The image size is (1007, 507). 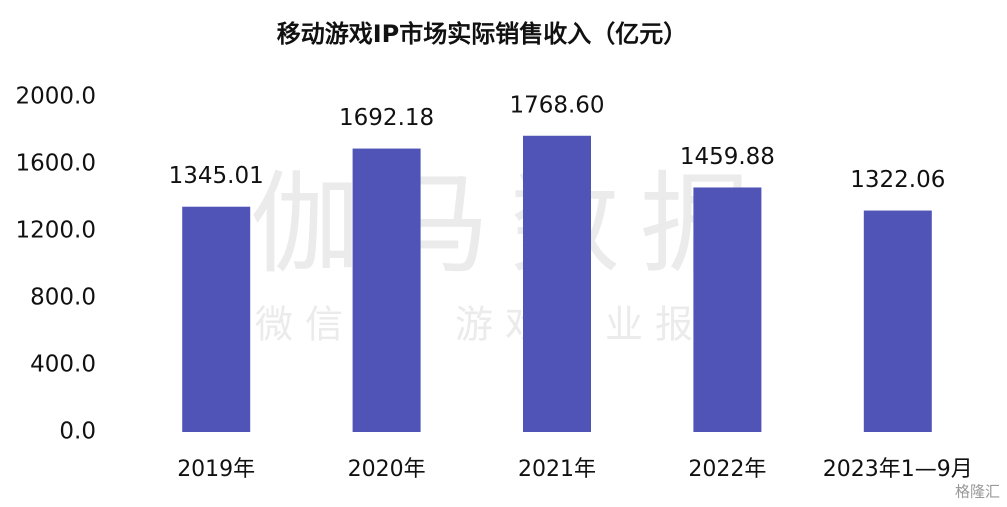 What do you see at coordinates (387, 469) in the screenshot?
I see `x-tick-label: 2020年` at bounding box center [387, 469].